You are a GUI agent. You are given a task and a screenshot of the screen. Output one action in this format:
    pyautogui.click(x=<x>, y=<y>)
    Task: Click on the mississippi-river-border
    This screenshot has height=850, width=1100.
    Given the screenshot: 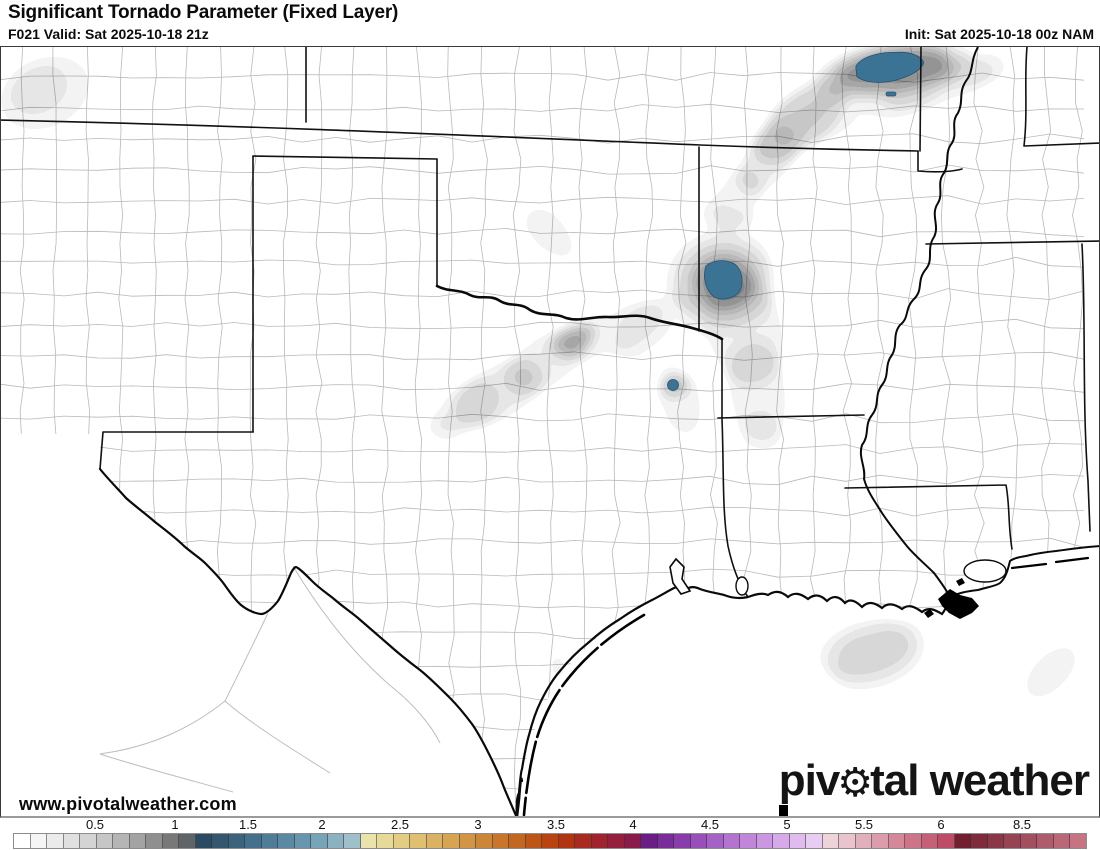 What is the action you would take?
    pyautogui.click(x=919, y=322)
    